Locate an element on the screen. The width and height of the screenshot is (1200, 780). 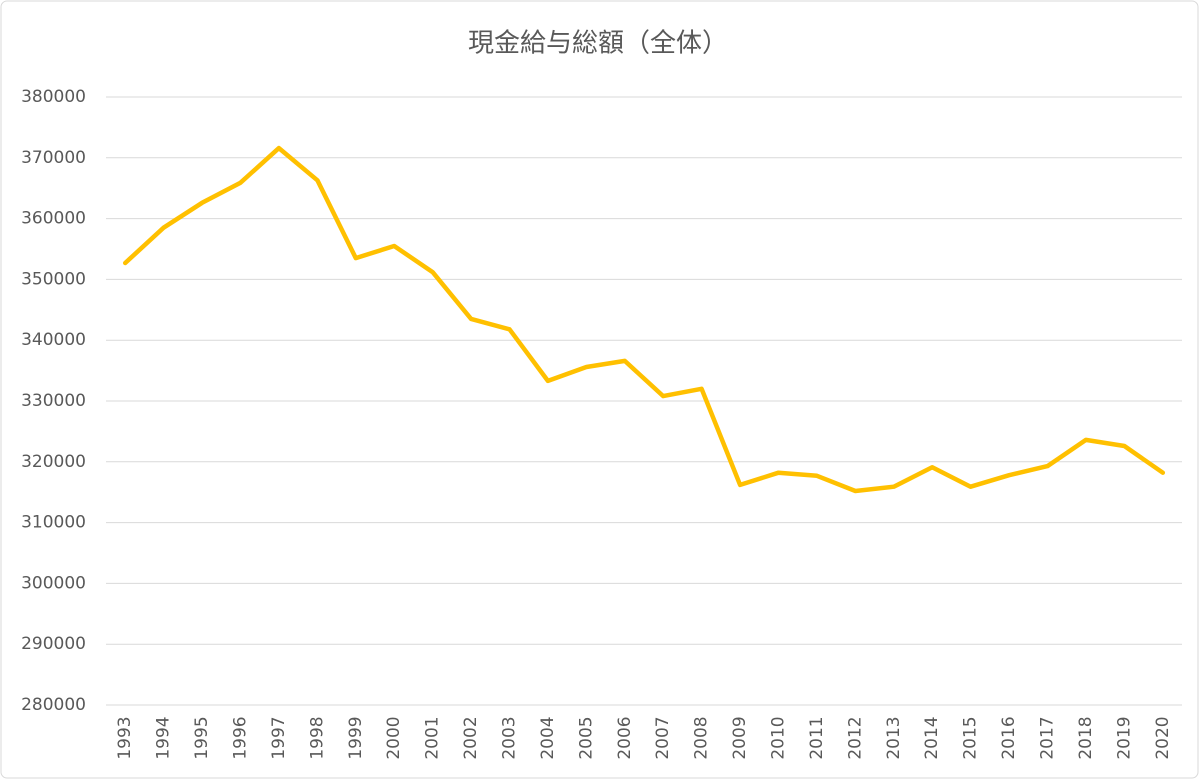
x-tick-label: 2006 is located at coordinates (625, 737).